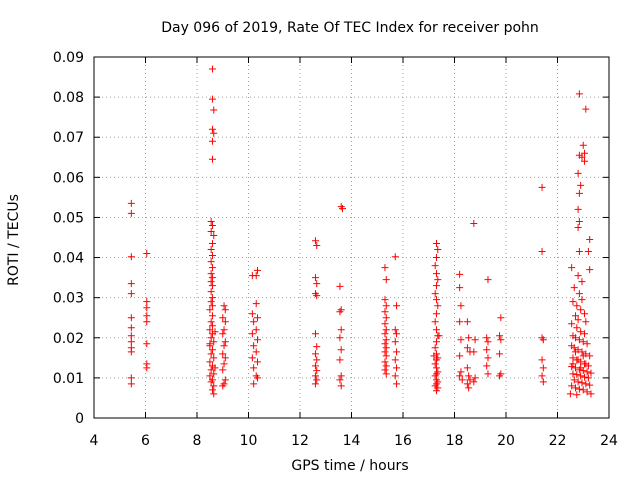 The height and width of the screenshot is (480, 640). What do you see at coordinates (349, 466) in the screenshot?
I see `x-axis-label: GPS time / hours` at bounding box center [349, 466].